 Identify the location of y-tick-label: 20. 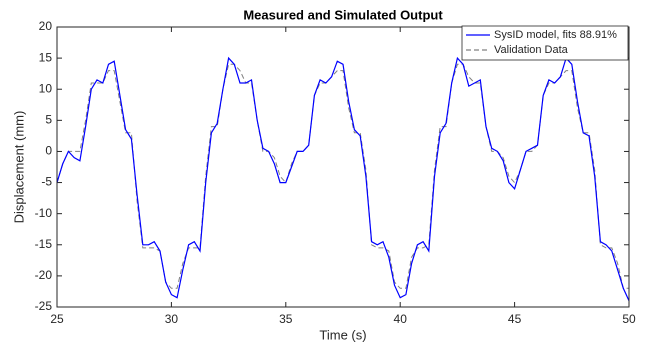
(46, 26).